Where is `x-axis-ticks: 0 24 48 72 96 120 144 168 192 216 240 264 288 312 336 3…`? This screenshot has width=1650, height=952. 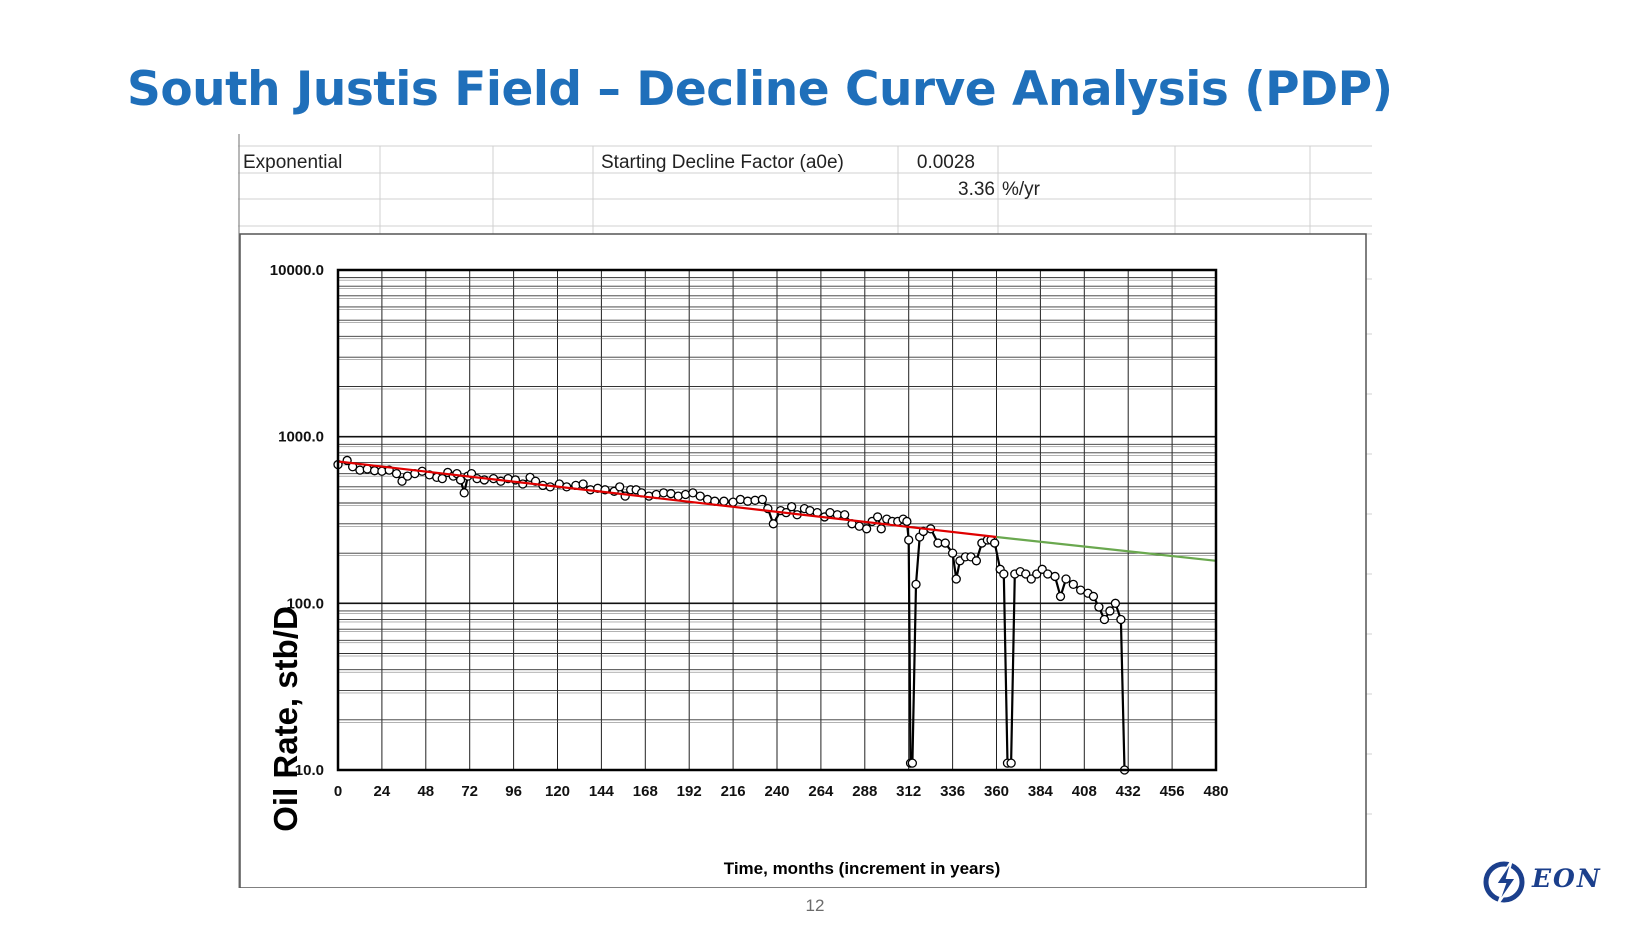 x-axis-ticks: 0 24 48 72 96 120 144 168 192 216 240 264 288 312 336 3… is located at coordinates (781, 791).